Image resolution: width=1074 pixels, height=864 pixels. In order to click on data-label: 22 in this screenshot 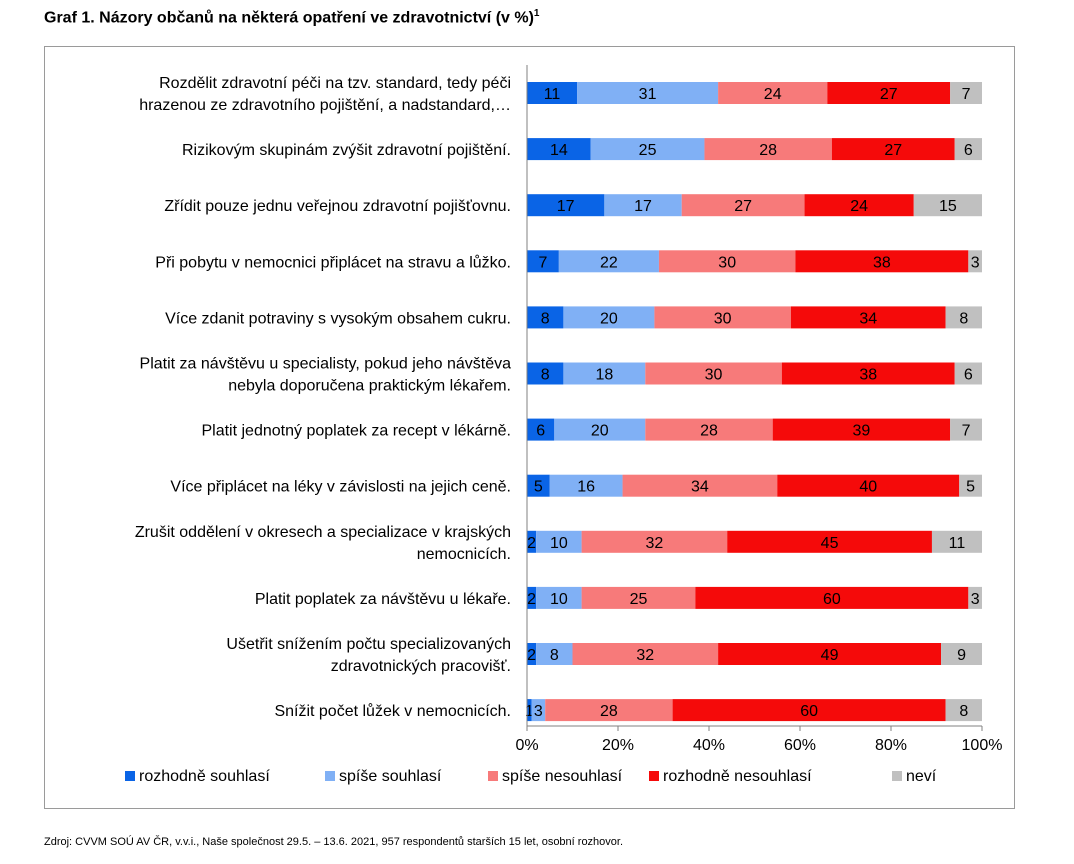, I will do `click(609, 262)`.